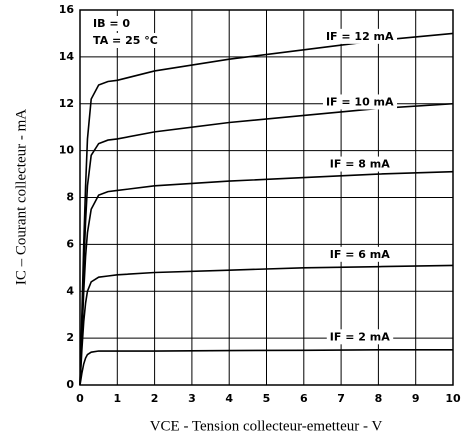 The width and height of the screenshot is (465, 443). Describe the element at coordinates (155, 398) in the screenshot. I see `x-tick-label: 2` at that location.